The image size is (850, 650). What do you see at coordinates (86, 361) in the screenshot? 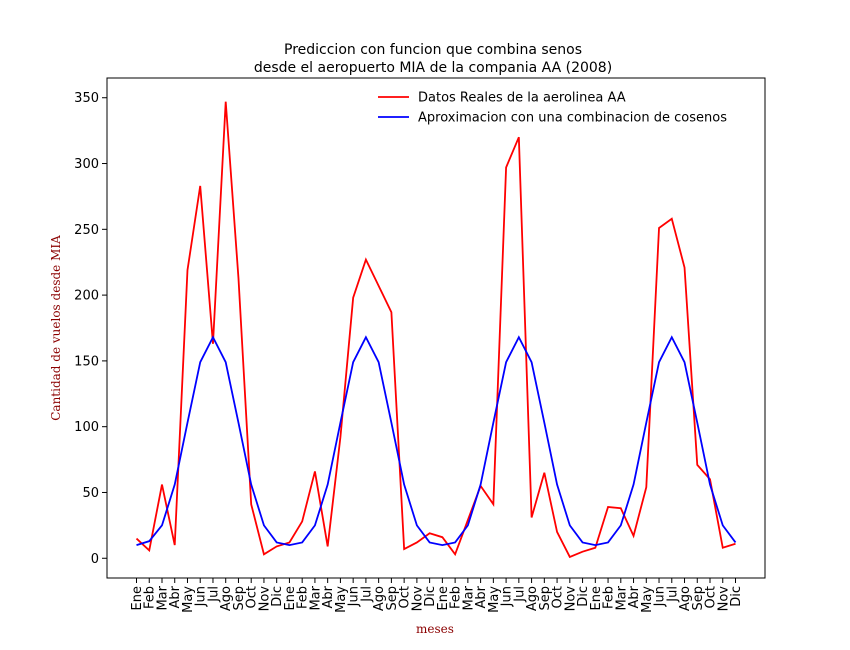
I see `y-tick-label: 150` at bounding box center [86, 361].